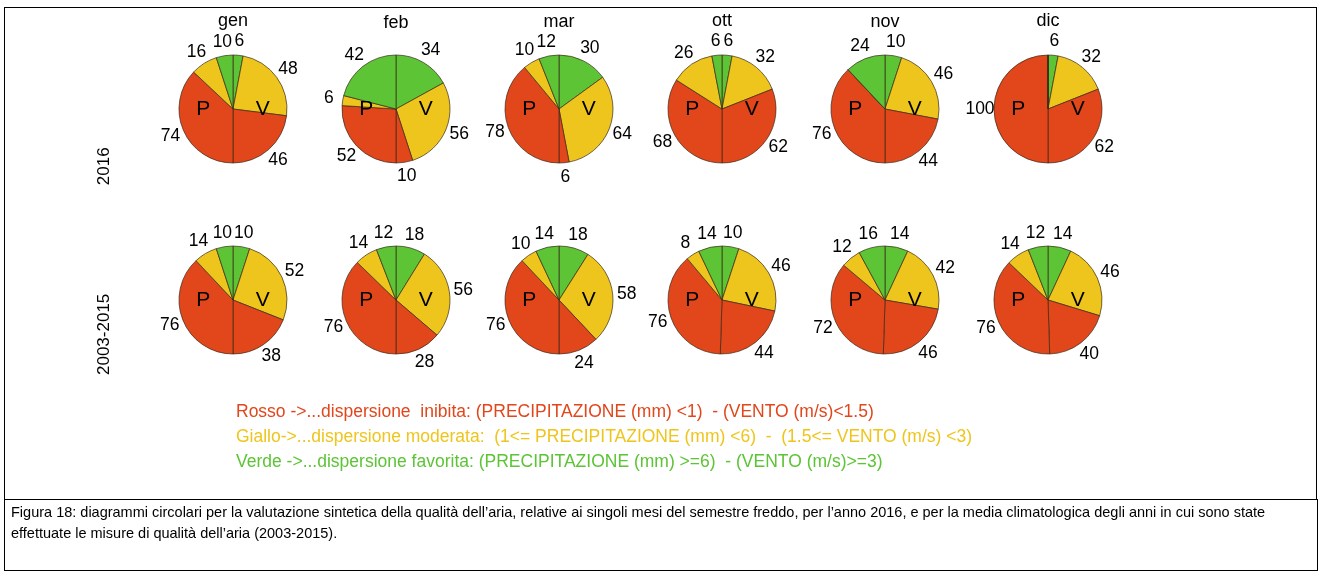 This screenshot has height=578, width=1321. Describe the element at coordinates (103, 166) in the screenshot. I see `text: 2016` at that location.